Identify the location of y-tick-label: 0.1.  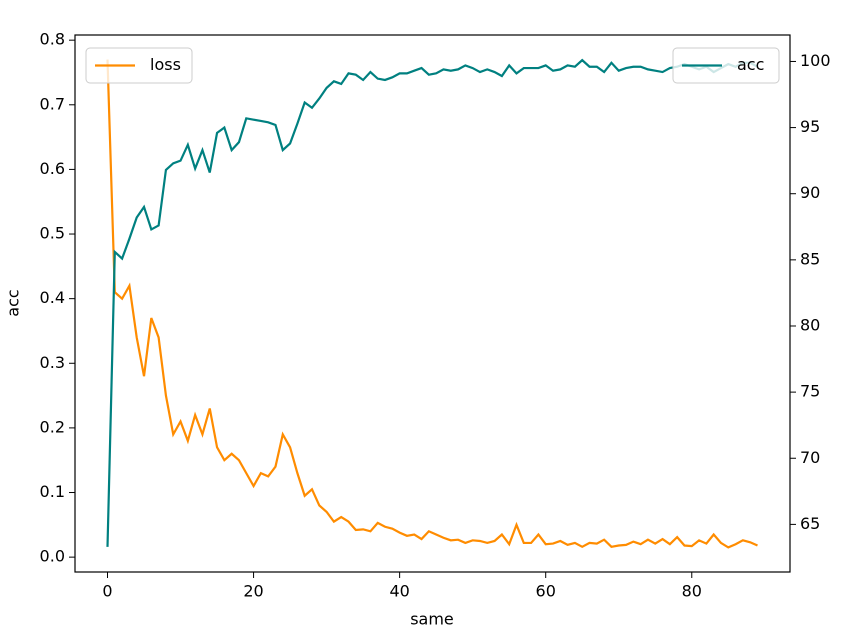
(52, 491).